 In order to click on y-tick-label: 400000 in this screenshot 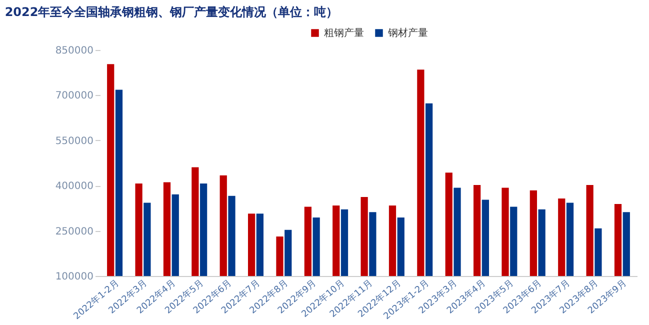, I will do `click(74, 186)`.